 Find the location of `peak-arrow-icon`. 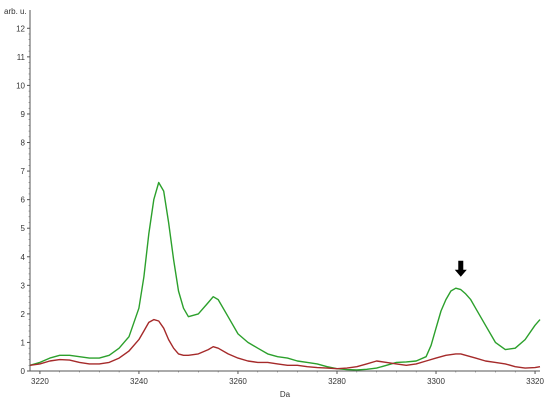

peak-arrow-icon is located at coordinates (460, 268).